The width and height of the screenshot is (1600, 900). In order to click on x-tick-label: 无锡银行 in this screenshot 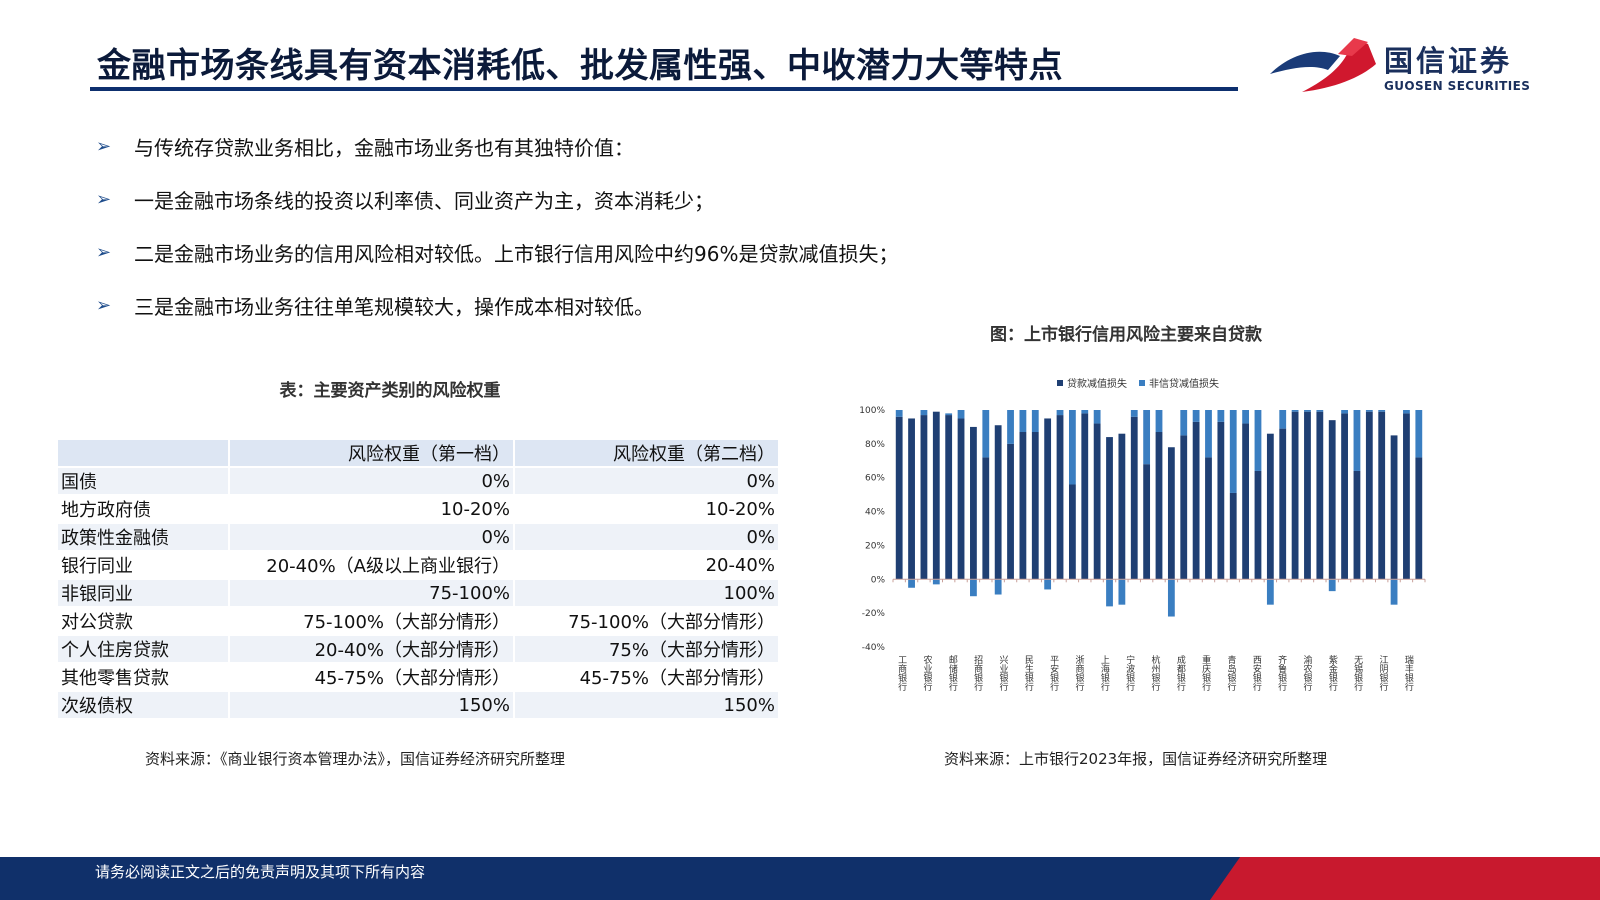, I will do `click(1357, 673)`.